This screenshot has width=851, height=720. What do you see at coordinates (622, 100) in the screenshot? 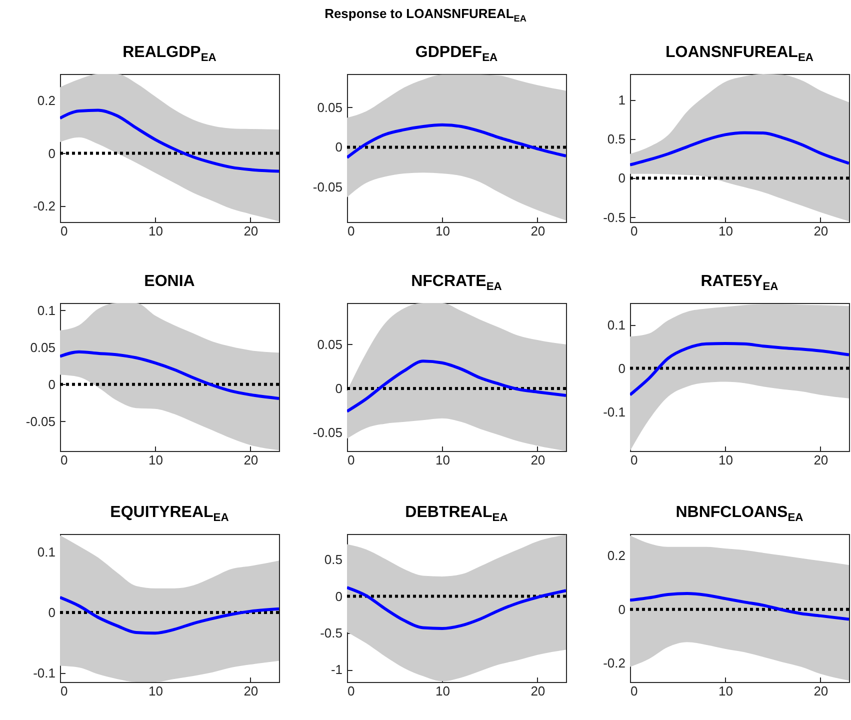
I see `y-tick-label: 1` at bounding box center [622, 100].